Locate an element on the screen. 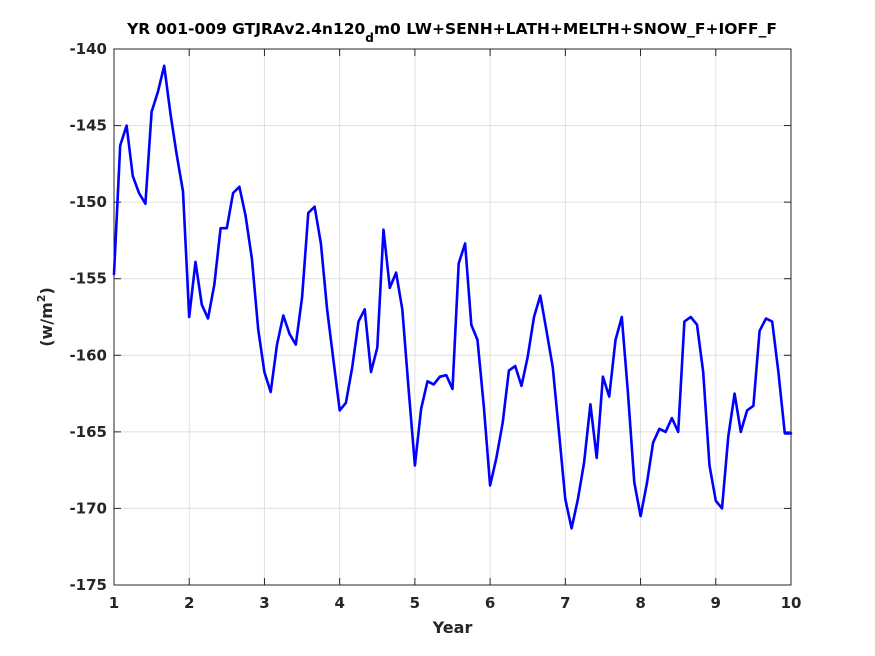 This screenshot has width=875, height=656. x-tick-label: 6 is located at coordinates (490, 603).